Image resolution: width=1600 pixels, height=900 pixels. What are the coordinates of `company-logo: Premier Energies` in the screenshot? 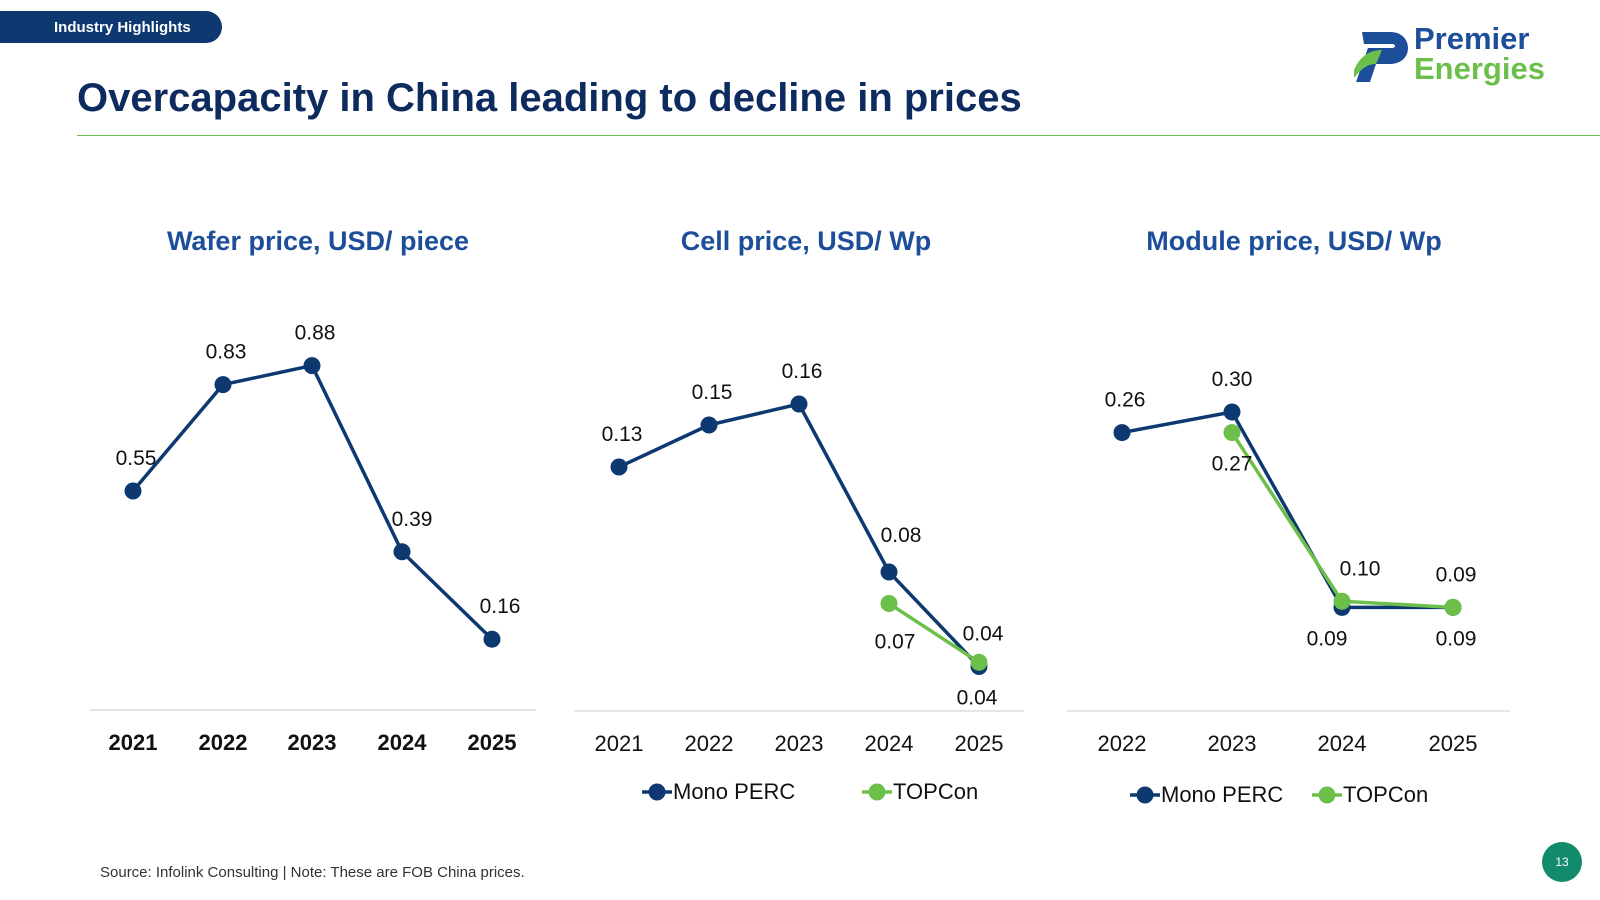 It's located at (1462, 55).